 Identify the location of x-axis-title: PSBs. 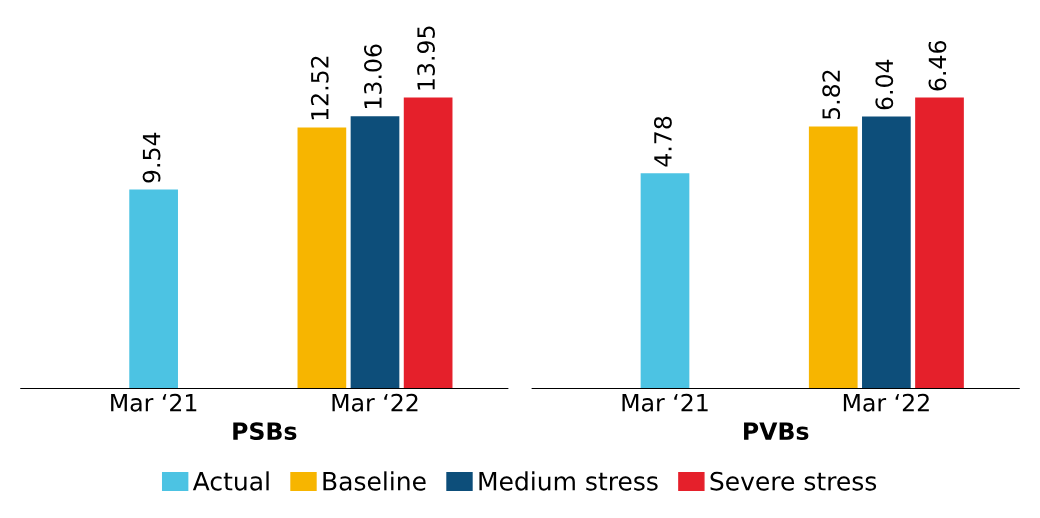
(265, 431).